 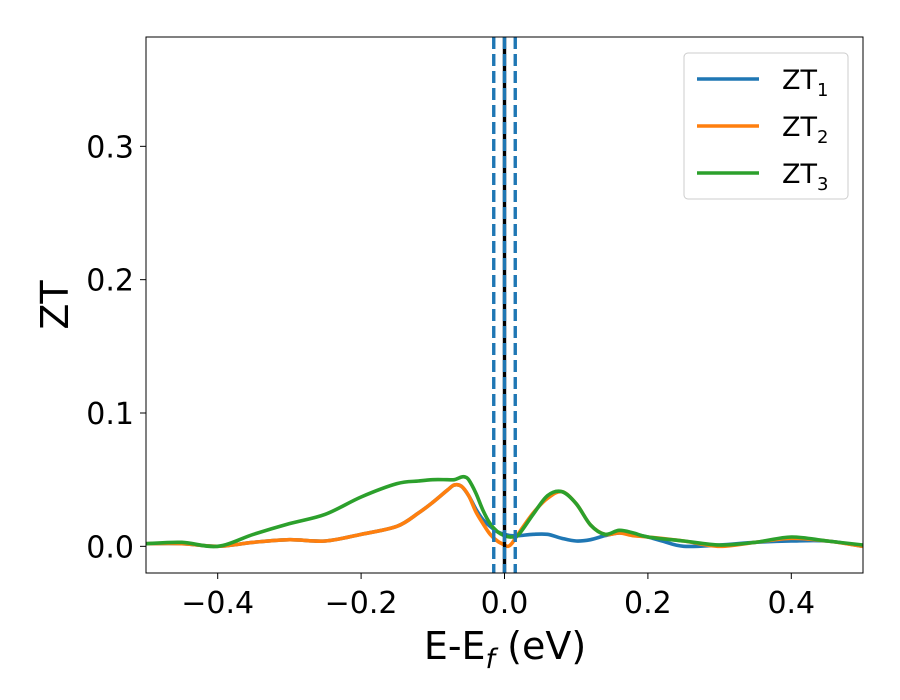 I want to click on legend-label-1: ZT1, so click(x=805, y=83).